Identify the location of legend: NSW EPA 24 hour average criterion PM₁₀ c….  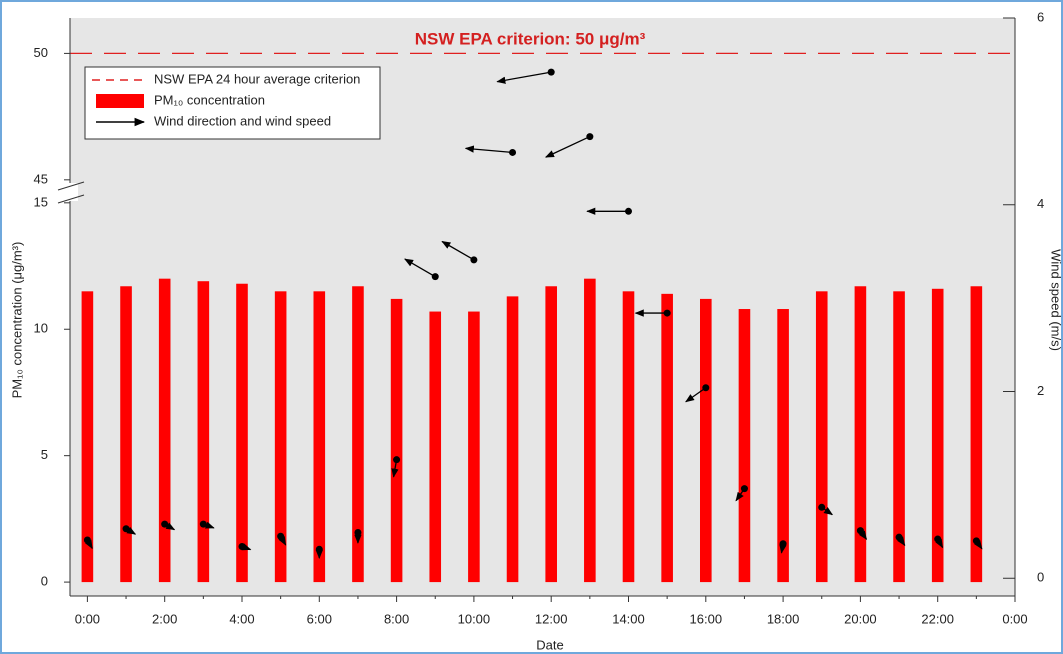
(232, 103).